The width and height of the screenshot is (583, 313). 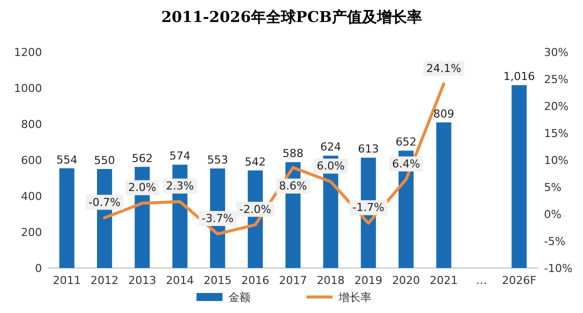 What do you see at coordinates (443, 113) in the screenshot?
I see `data-label: 809` at bounding box center [443, 113].